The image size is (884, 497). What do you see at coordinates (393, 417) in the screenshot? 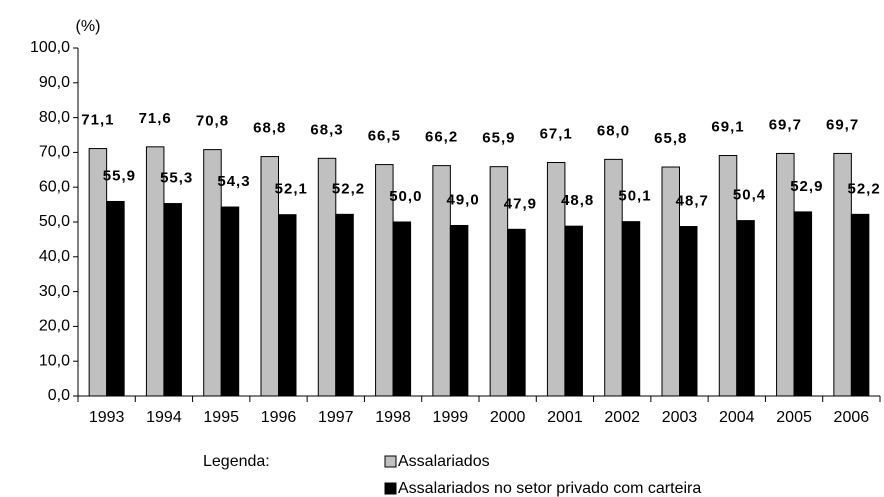
I see `x-tick-label: 1998` at bounding box center [393, 417].